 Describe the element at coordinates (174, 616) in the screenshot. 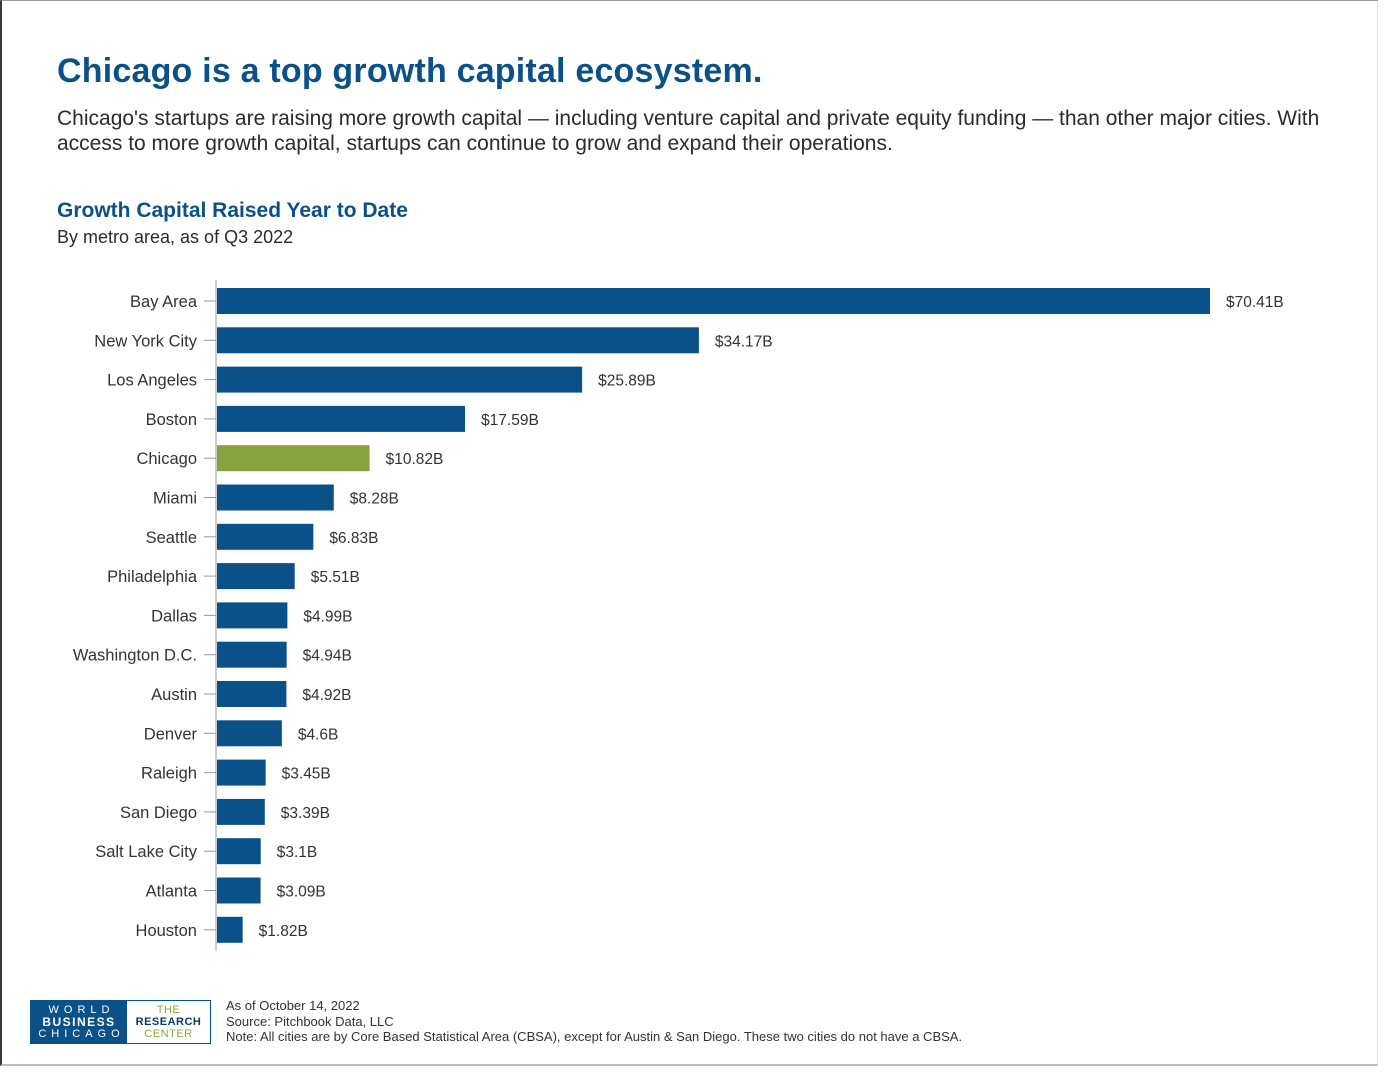

I see `category-label-dallas: Dallas` at that location.